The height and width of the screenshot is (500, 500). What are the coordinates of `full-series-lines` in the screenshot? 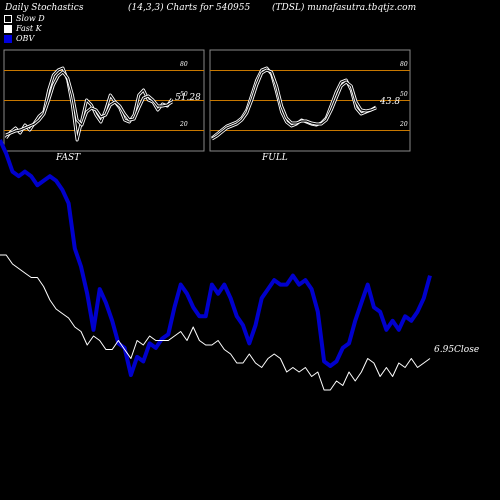 It's located at (294, 103).